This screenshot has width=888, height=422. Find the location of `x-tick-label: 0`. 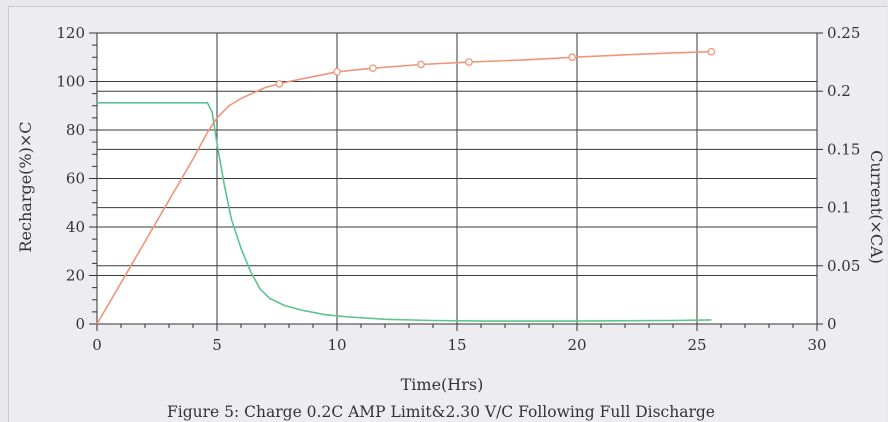

x-tick-label: 0 is located at coordinates (97, 345).